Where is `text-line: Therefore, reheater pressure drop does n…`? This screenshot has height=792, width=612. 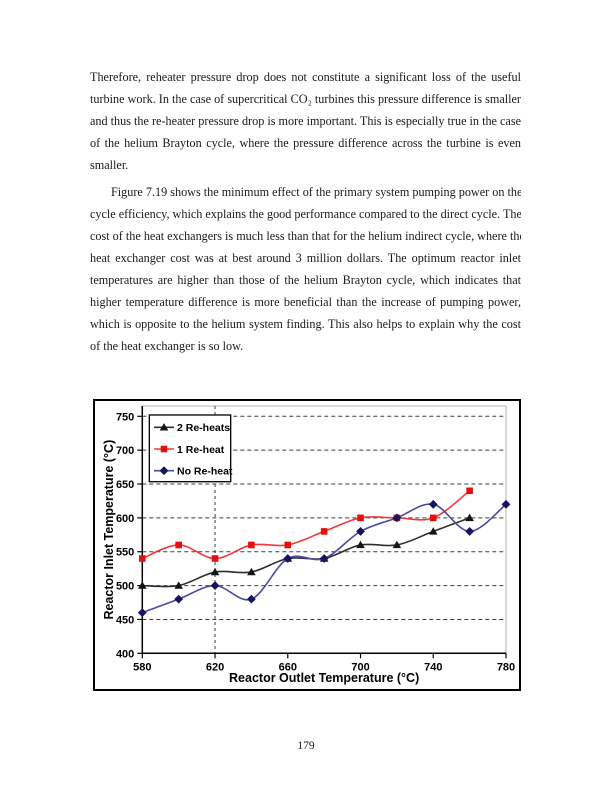
text-line: Therefore, reheater pressure drop does n… is located at coordinates (305, 77).